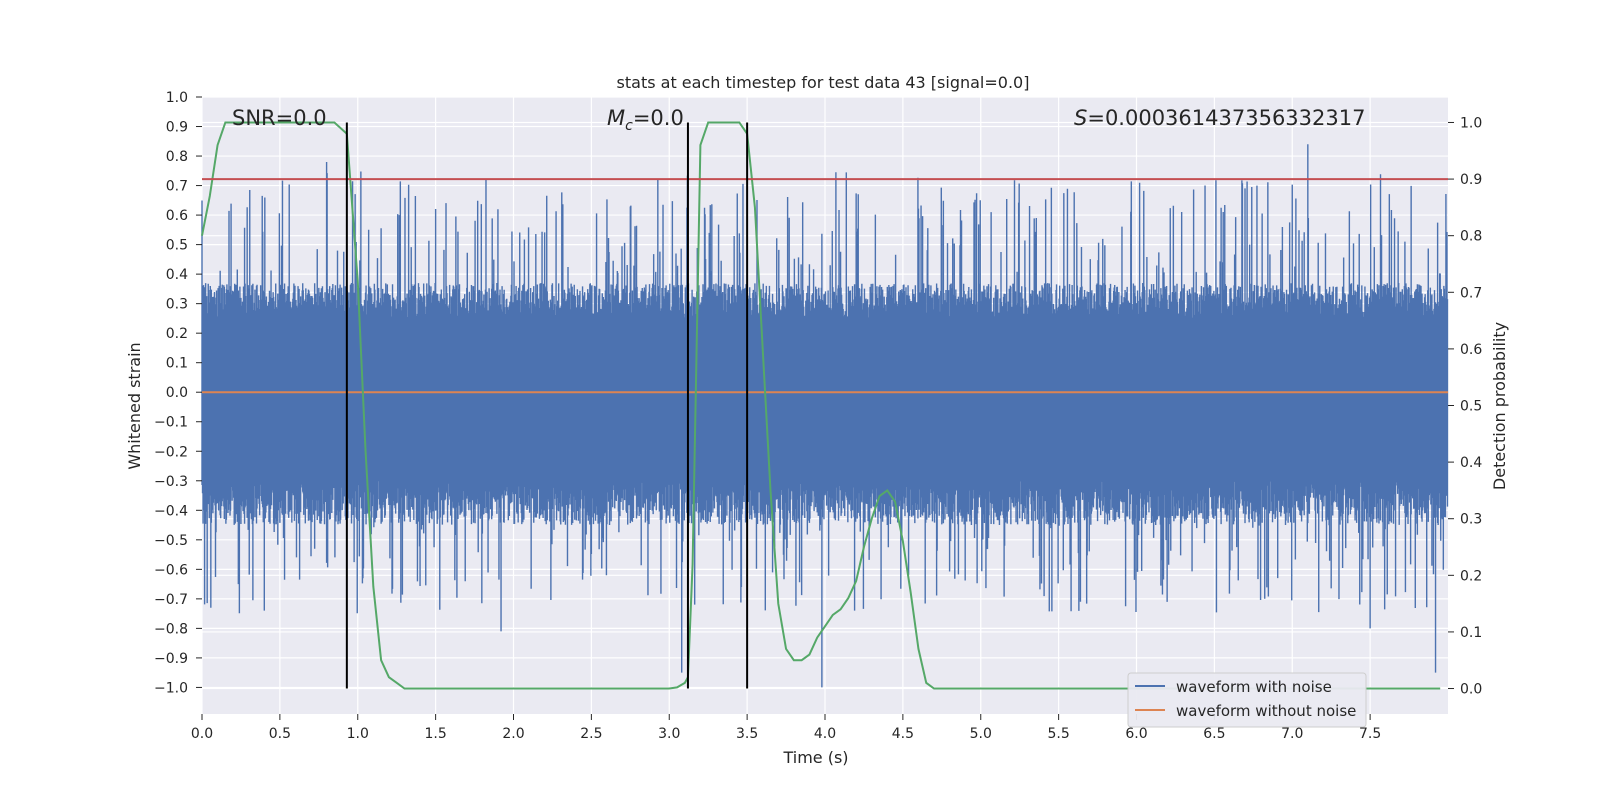 The width and height of the screenshot is (1600, 800). Describe the element at coordinates (1471, 123) in the screenshot. I see `y2-tick-label: 1.0` at that location.